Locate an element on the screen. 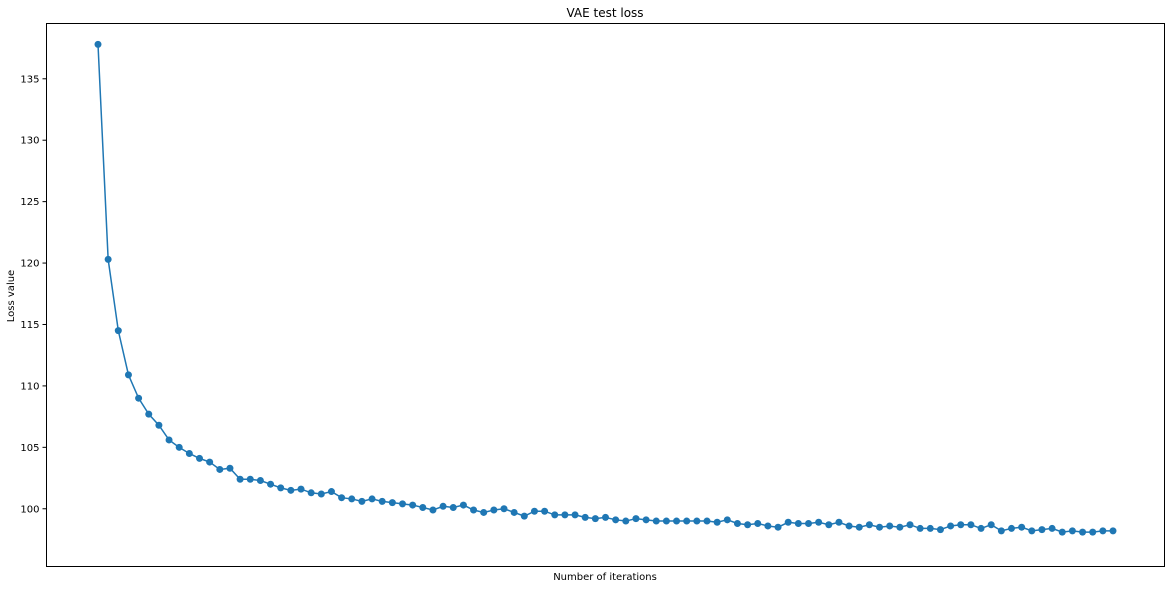 Image resolution: width=1170 pixels, height=592 pixels. chart-title: VAE test loss is located at coordinates (604, 13).